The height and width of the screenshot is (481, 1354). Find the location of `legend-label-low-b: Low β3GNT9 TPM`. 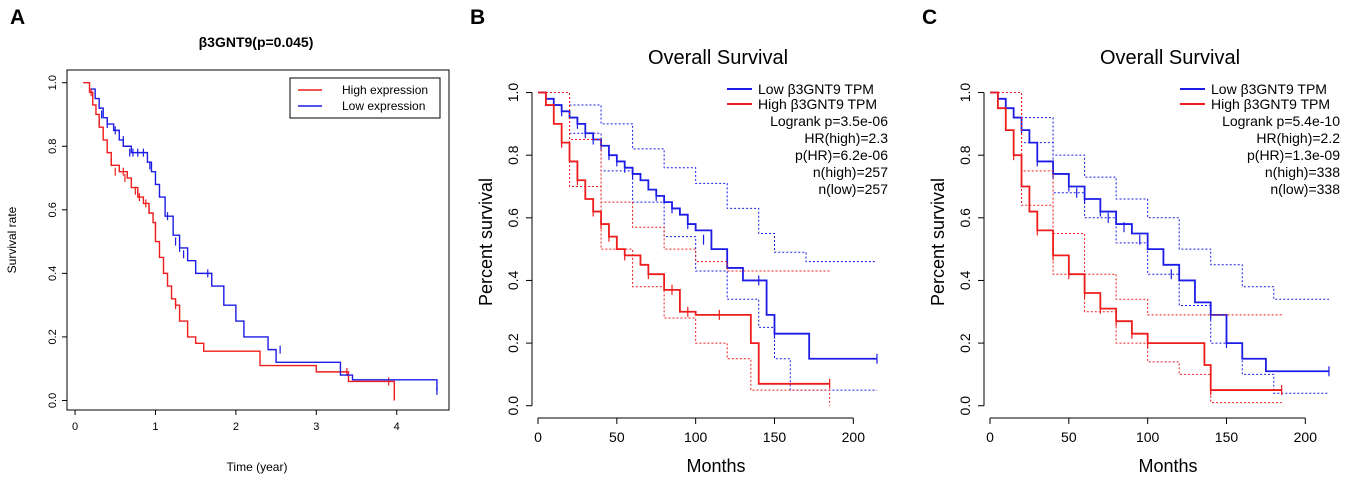

legend-label-low-b: Low β3GNT9 TPM is located at coordinates (816, 89).